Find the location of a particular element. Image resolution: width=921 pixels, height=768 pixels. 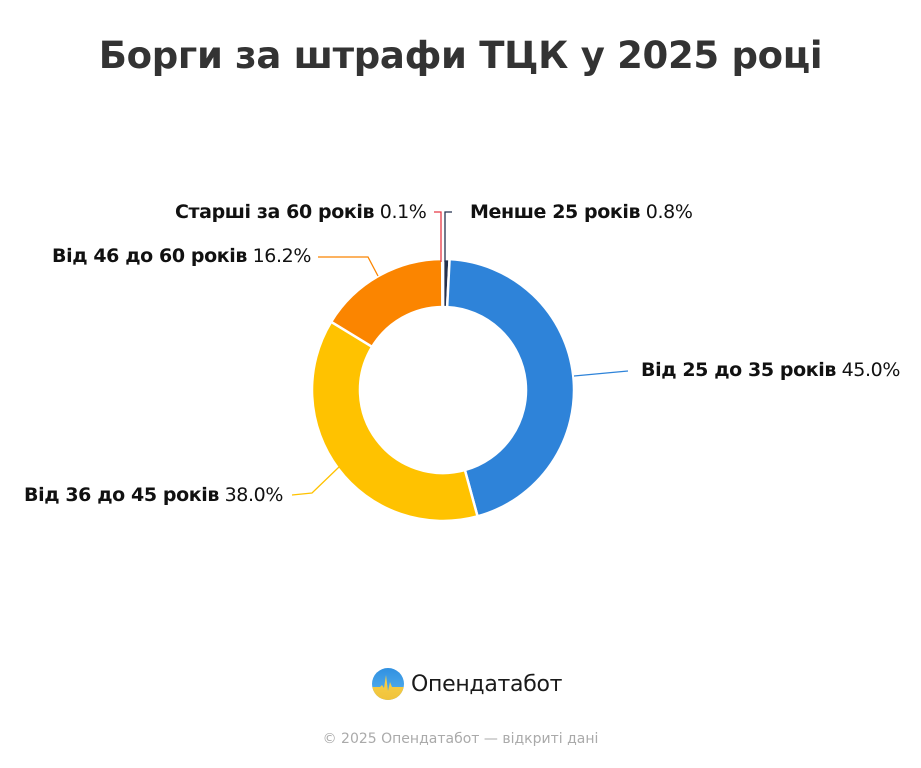

label-46-60: Від 46 до 60 років 16.2% is located at coordinates (181, 256).